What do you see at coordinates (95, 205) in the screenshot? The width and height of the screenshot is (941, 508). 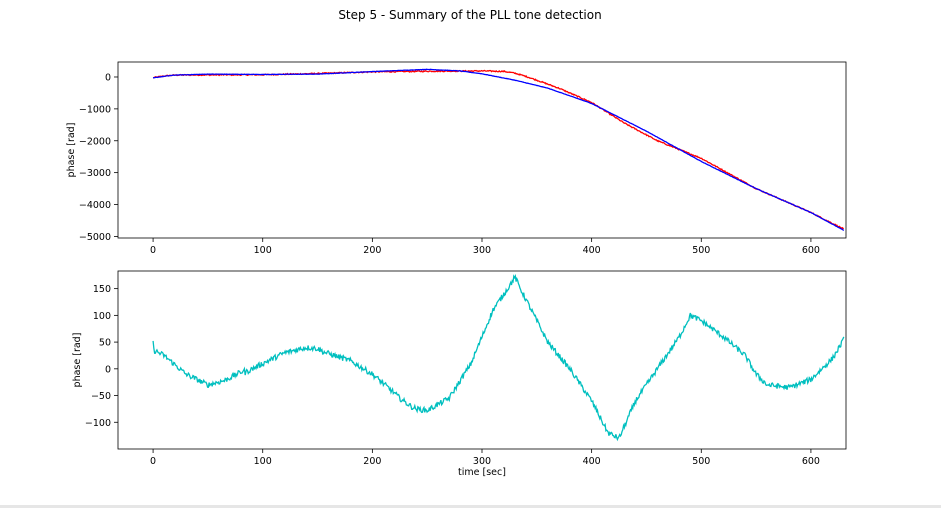 I see `top-y-tick-label: −4000` at bounding box center [95, 205].